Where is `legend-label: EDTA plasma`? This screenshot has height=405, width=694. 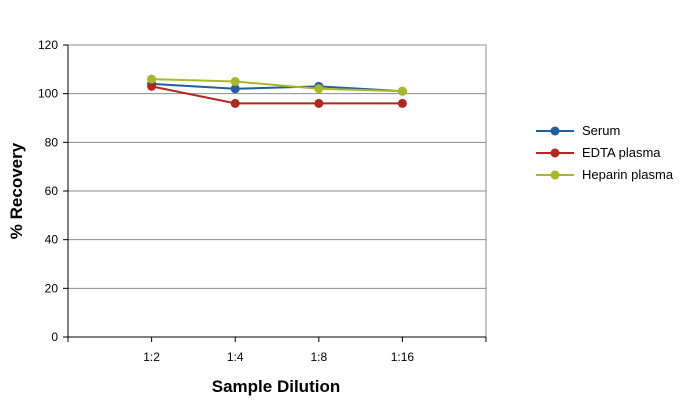 legend-label: EDTA plasma is located at coordinates (621, 152).